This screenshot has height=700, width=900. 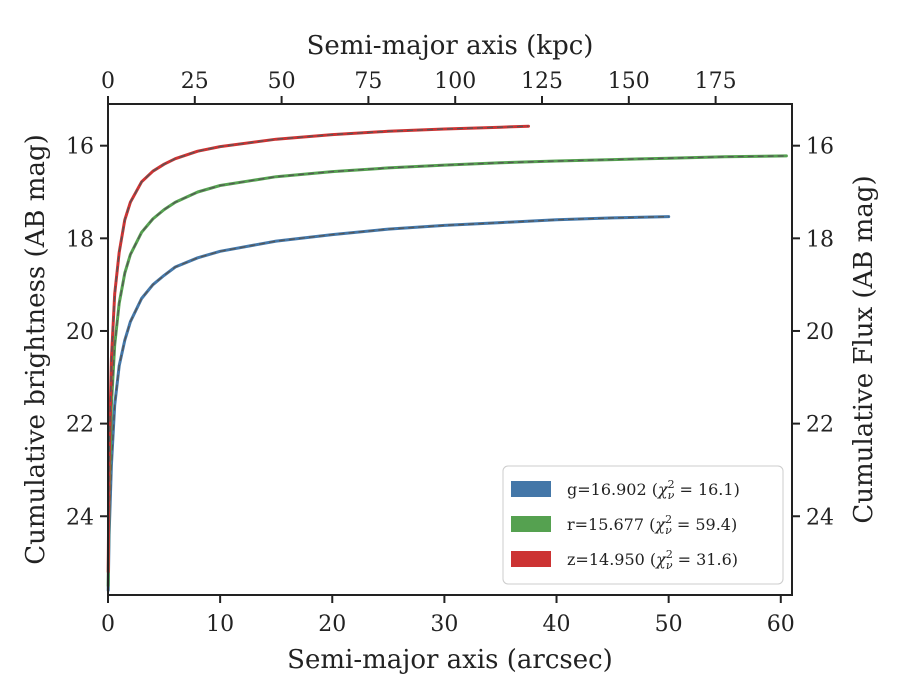 I want to click on y-tick-label: 20, so click(x=80, y=332).